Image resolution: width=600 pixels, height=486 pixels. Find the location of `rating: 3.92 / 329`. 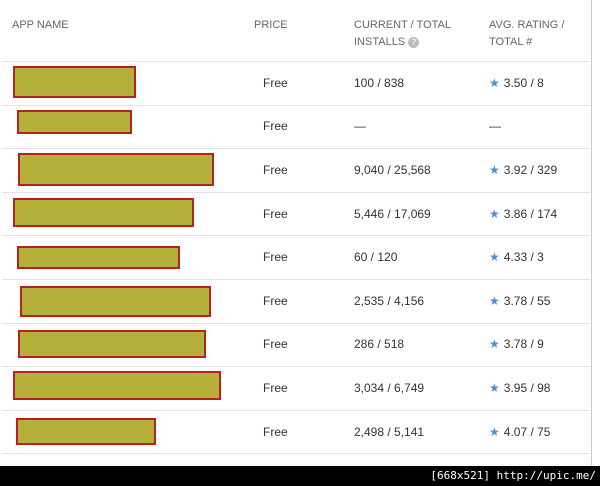

rating: 3.92 / 329 is located at coordinates (530, 170).